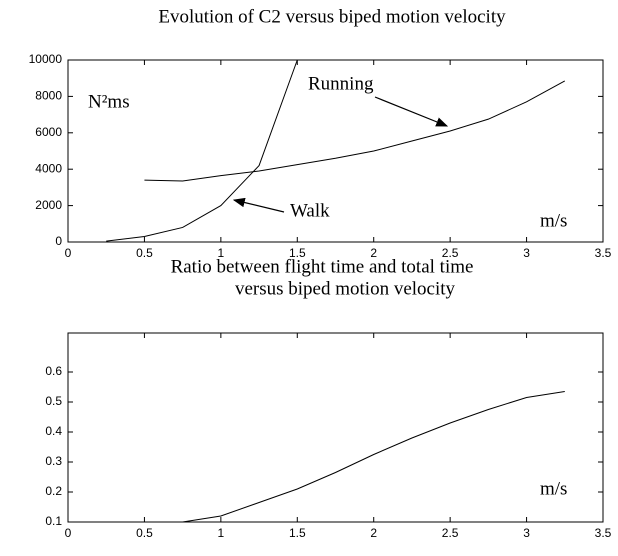 The image size is (618, 556). Describe the element at coordinates (48, 205) in the screenshot. I see `y-tick-label: 2000` at that location.